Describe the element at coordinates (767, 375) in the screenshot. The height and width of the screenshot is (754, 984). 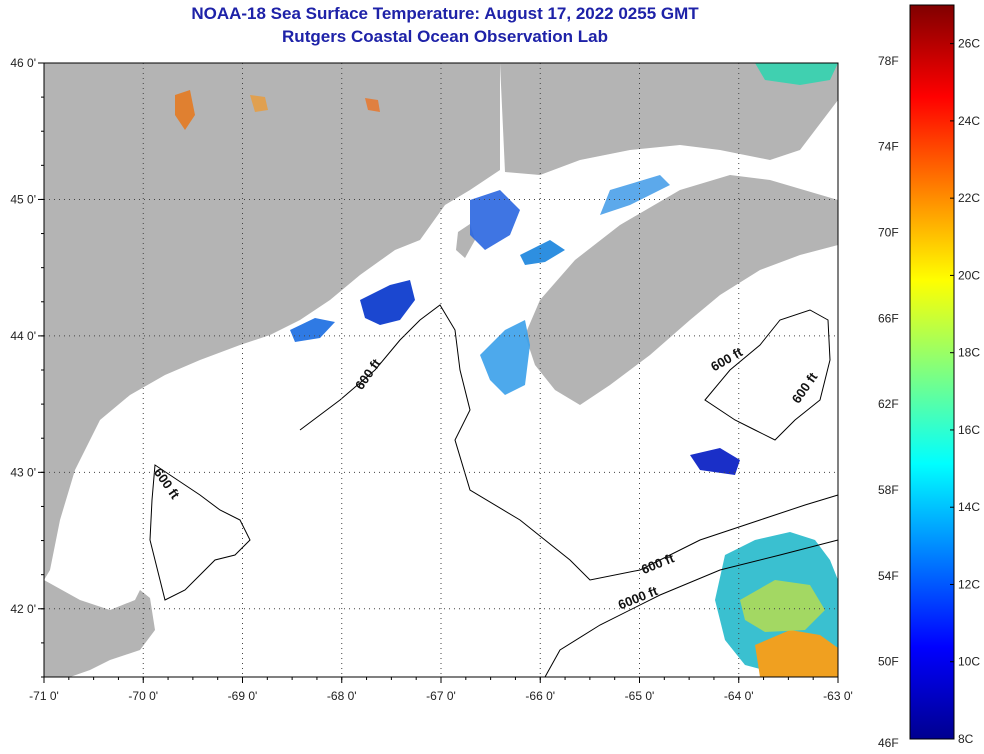
I see `contour-600ft-ne` at that location.